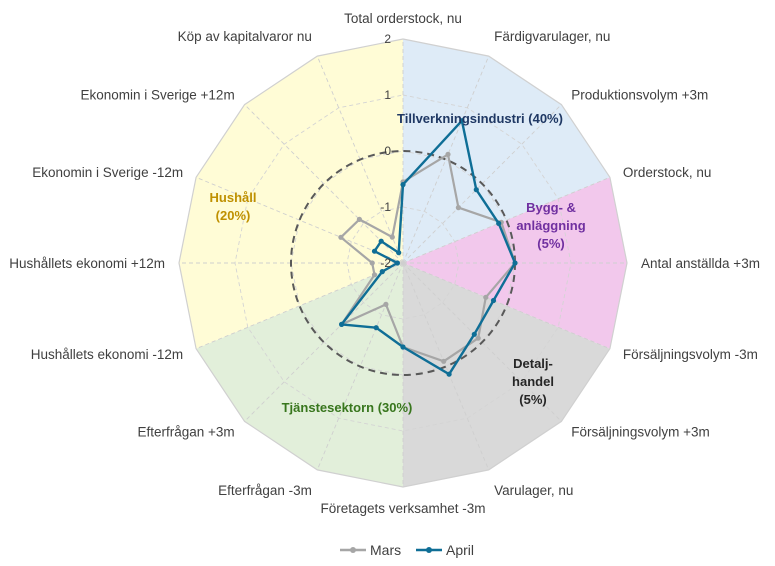  Describe the element at coordinates (245, 36) in the screenshot. I see `axis-label-15: Köp av kapitalvaror nu` at that location.